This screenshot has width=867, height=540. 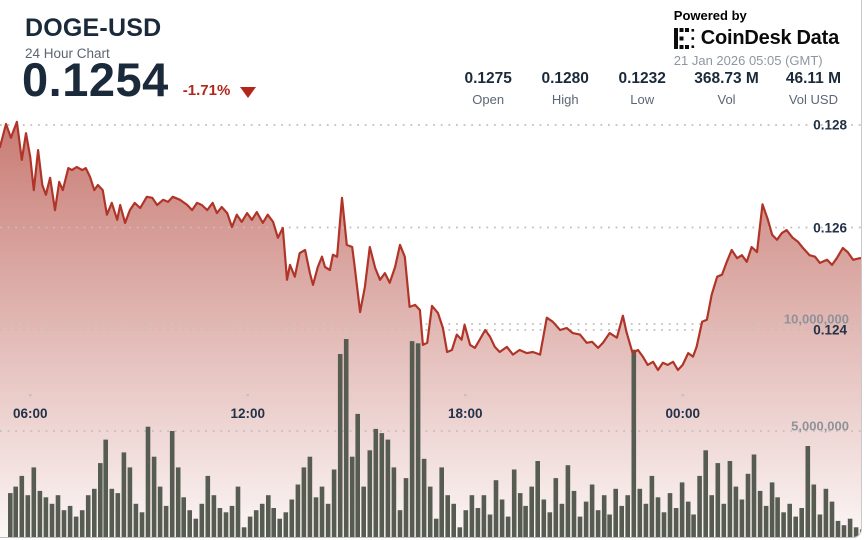 What do you see at coordinates (726, 99) in the screenshot?
I see `stat-vol-label: Vol` at bounding box center [726, 99].